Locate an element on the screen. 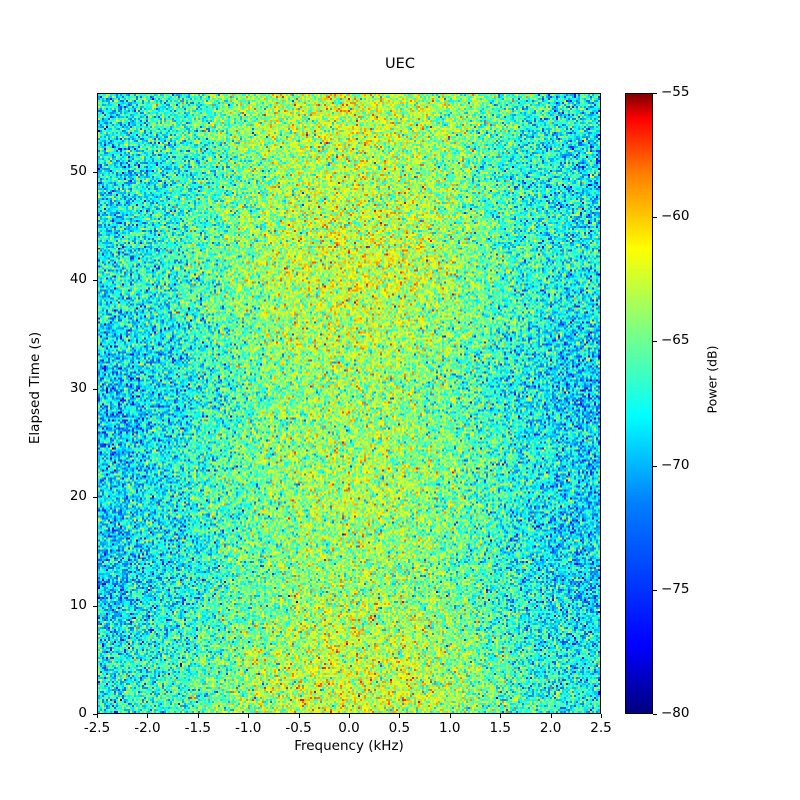 The height and width of the screenshot is (800, 800). colorbar-tick-label: −60 is located at coordinates (675, 216).